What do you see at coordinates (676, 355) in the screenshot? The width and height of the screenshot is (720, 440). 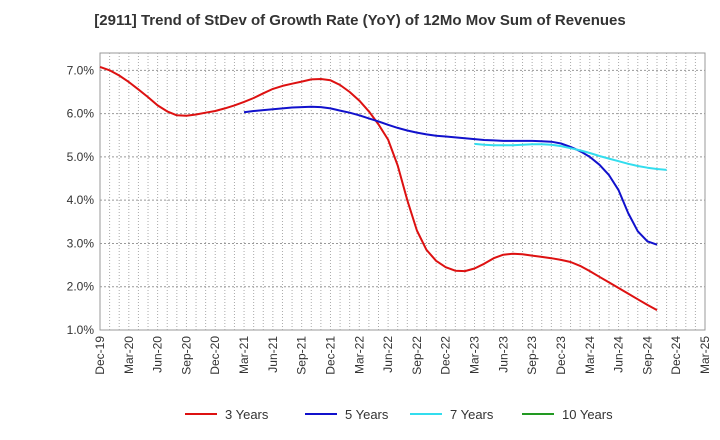 I see `x-tick-label: Dec-24` at bounding box center [676, 355].